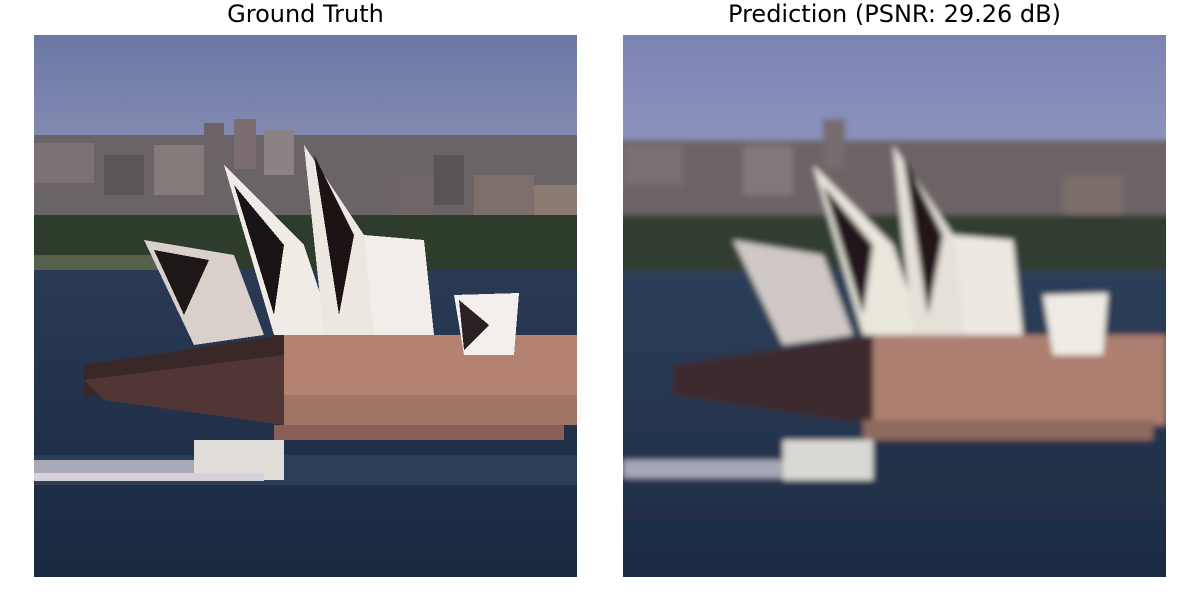 The height and width of the screenshot is (600, 1200). I want to click on ground-truth-title: Ground Truth, so click(305, 14).